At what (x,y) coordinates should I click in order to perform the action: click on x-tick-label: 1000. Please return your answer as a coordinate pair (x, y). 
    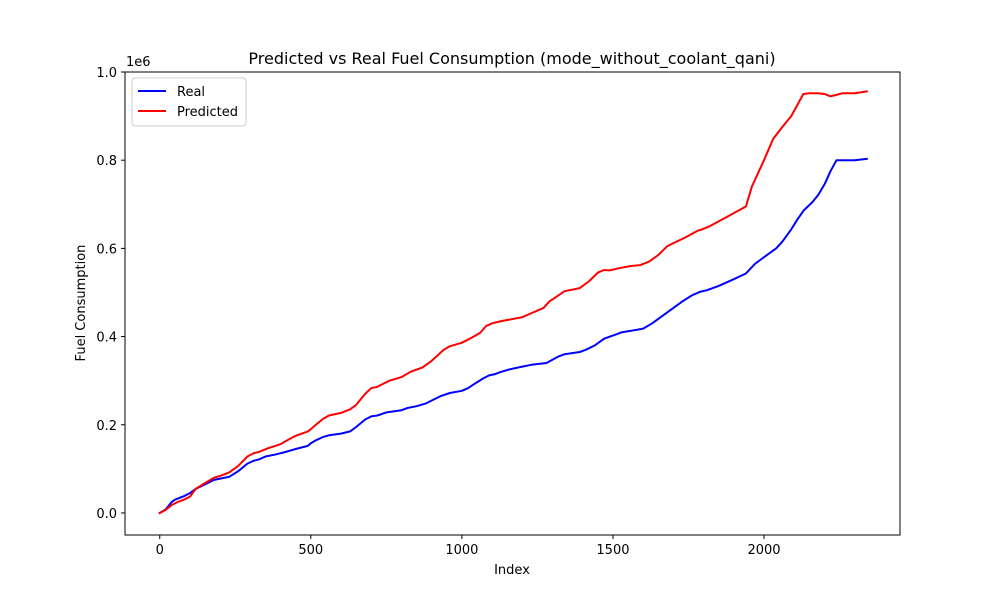
    Looking at the image, I should click on (461, 550).